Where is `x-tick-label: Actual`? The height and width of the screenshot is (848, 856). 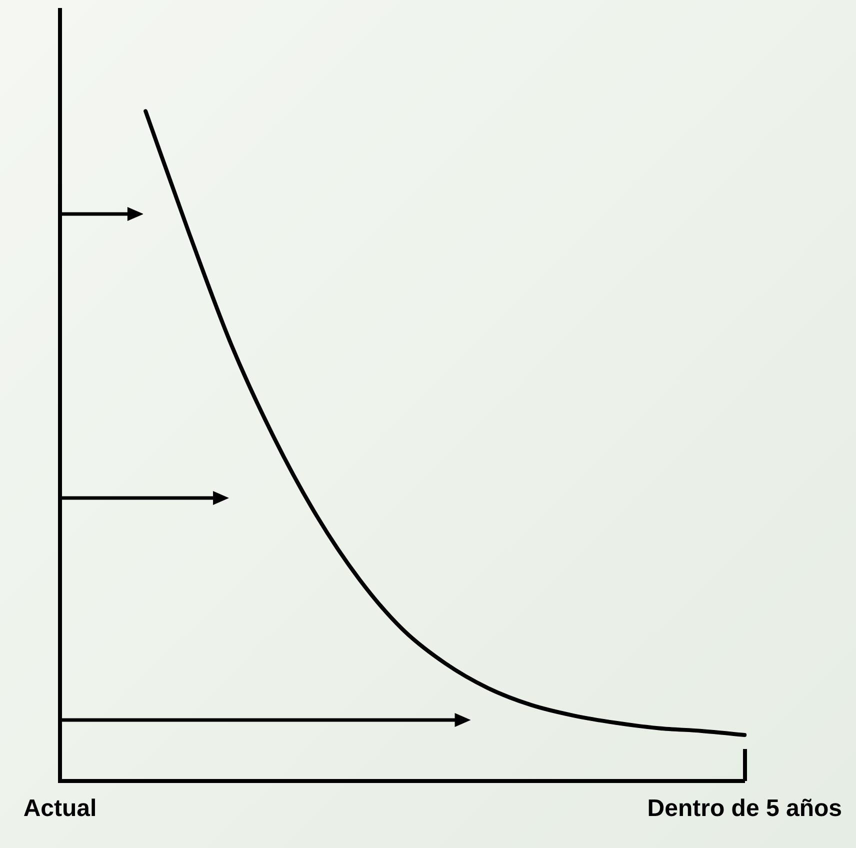 x-tick-label: Actual is located at coordinates (60, 808).